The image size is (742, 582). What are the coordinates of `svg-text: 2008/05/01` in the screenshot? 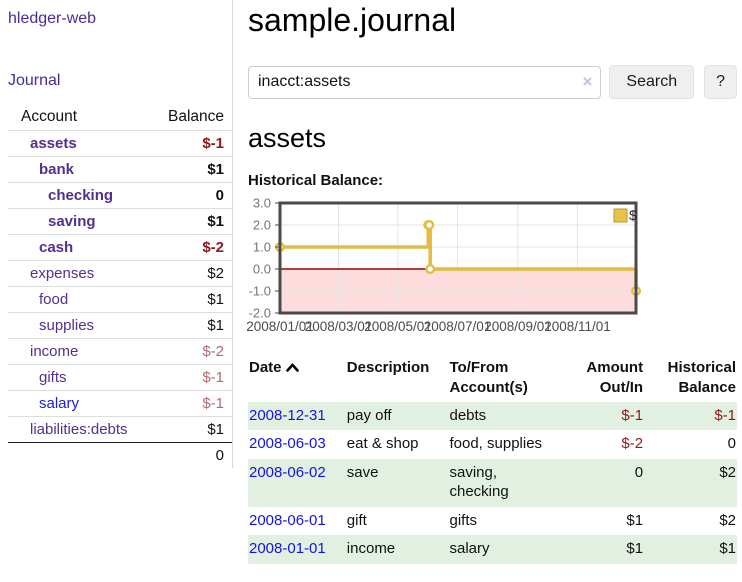 It's located at (398, 326).